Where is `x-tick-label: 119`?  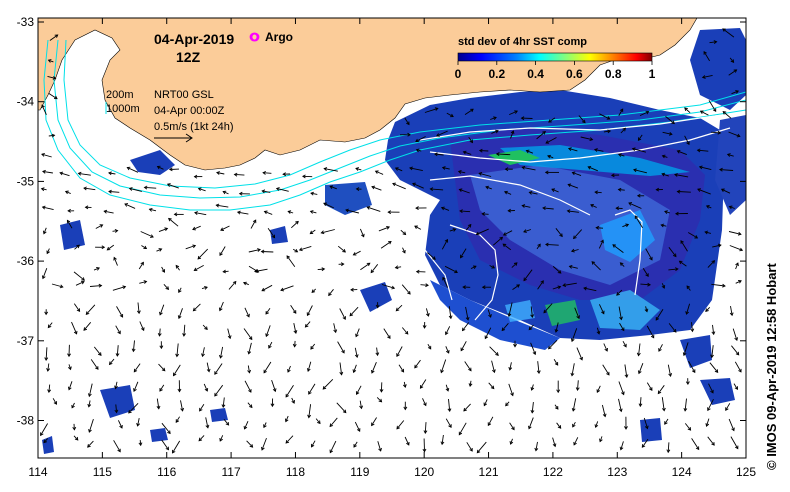 x-tick-label: 119 is located at coordinates (359, 472).